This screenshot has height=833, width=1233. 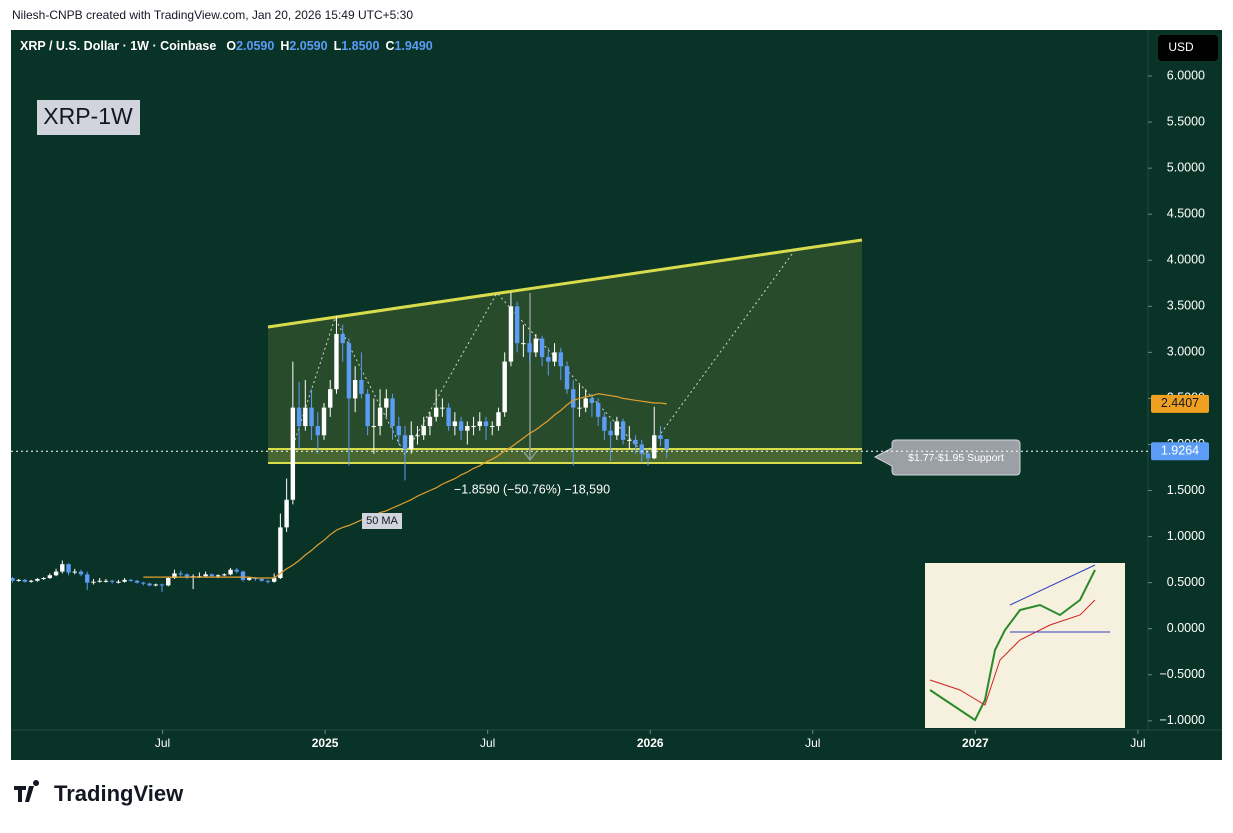 I want to click on badge: XRP-1W, so click(x=88, y=116).